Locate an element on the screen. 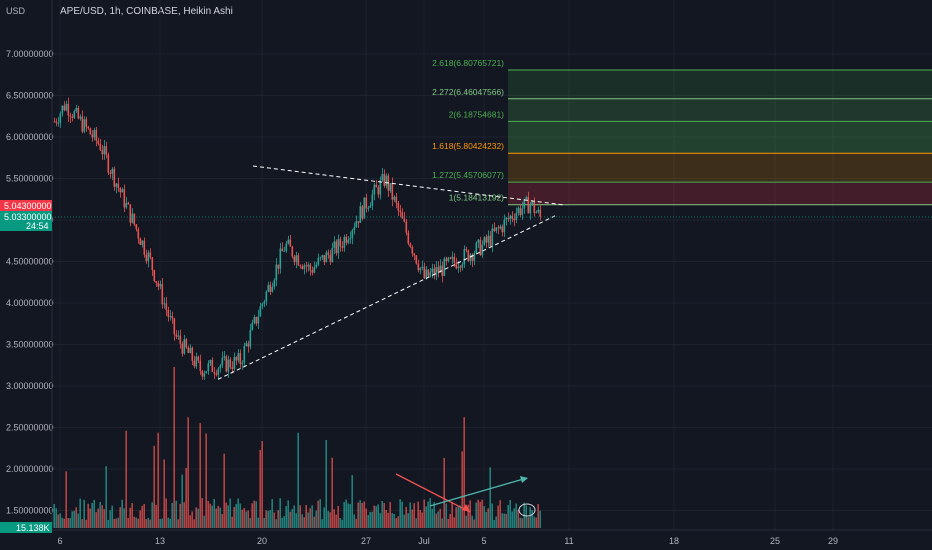 Image resolution: width=932 pixels, height=550 pixels. current-price-tag is located at coordinates (26, 221).